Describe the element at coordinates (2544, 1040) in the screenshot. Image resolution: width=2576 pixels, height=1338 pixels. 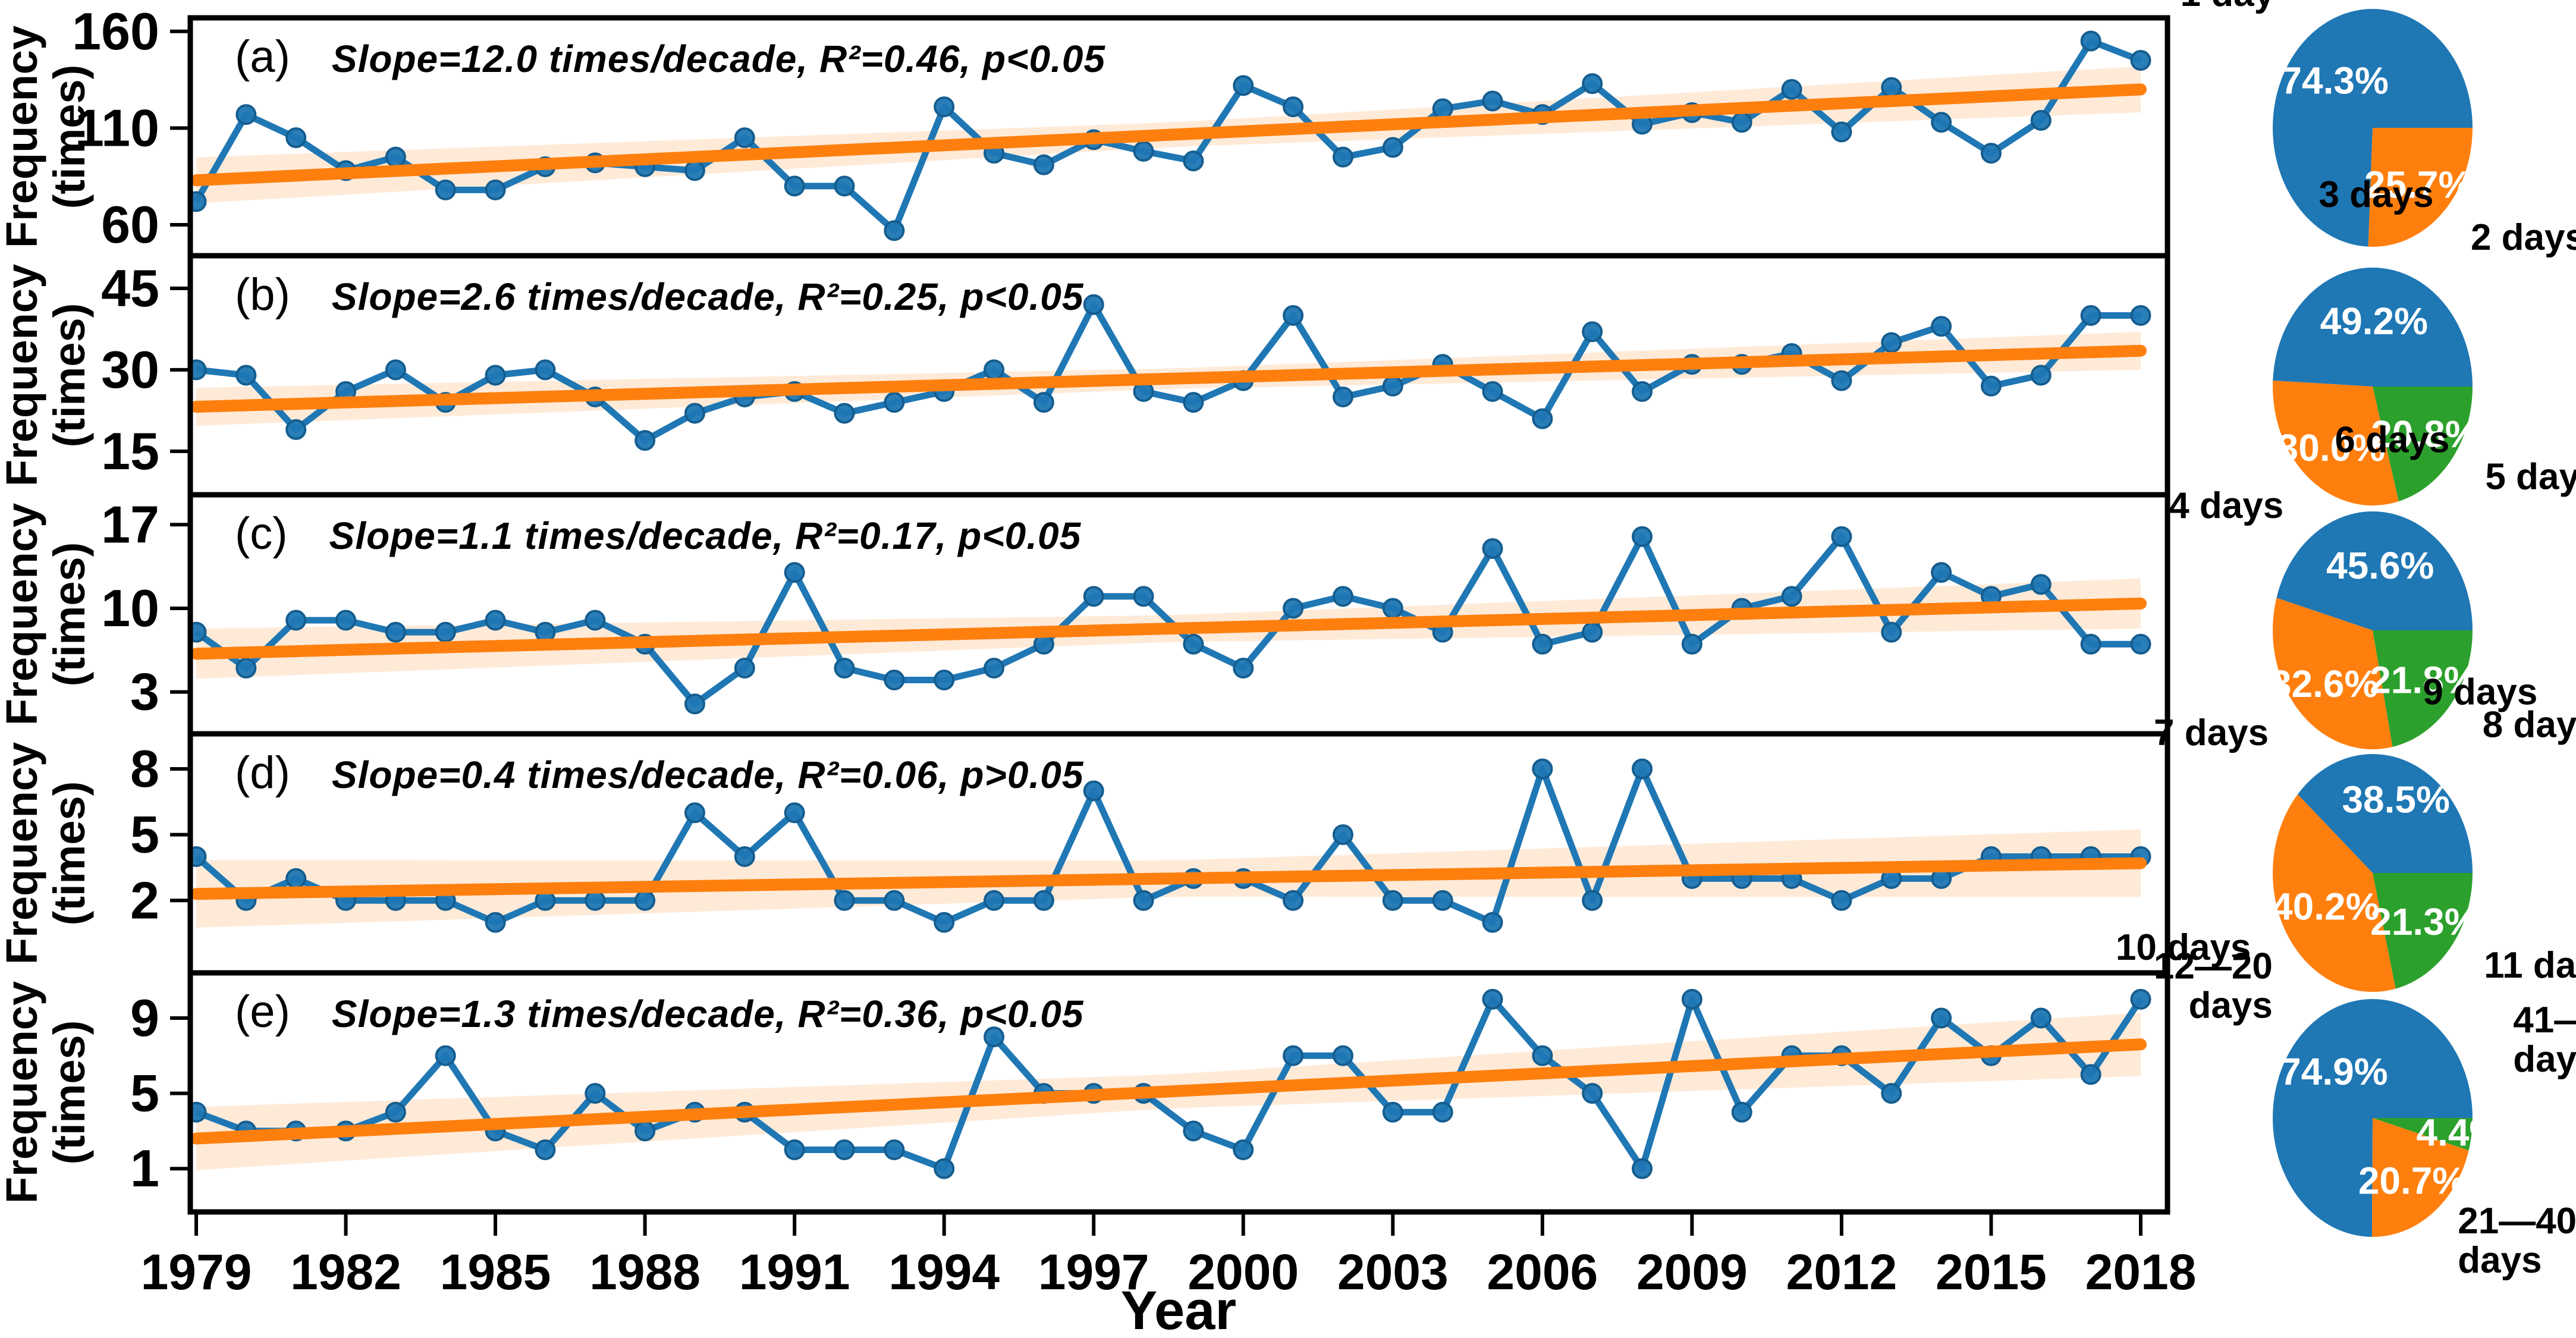
I see `pie-slice-label: 41—56days` at that location.